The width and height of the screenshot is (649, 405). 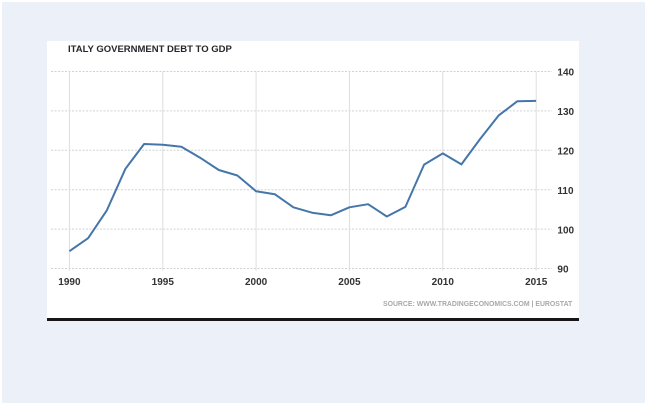 What do you see at coordinates (443, 282) in the screenshot?
I see `svg-text: 2010` at bounding box center [443, 282].